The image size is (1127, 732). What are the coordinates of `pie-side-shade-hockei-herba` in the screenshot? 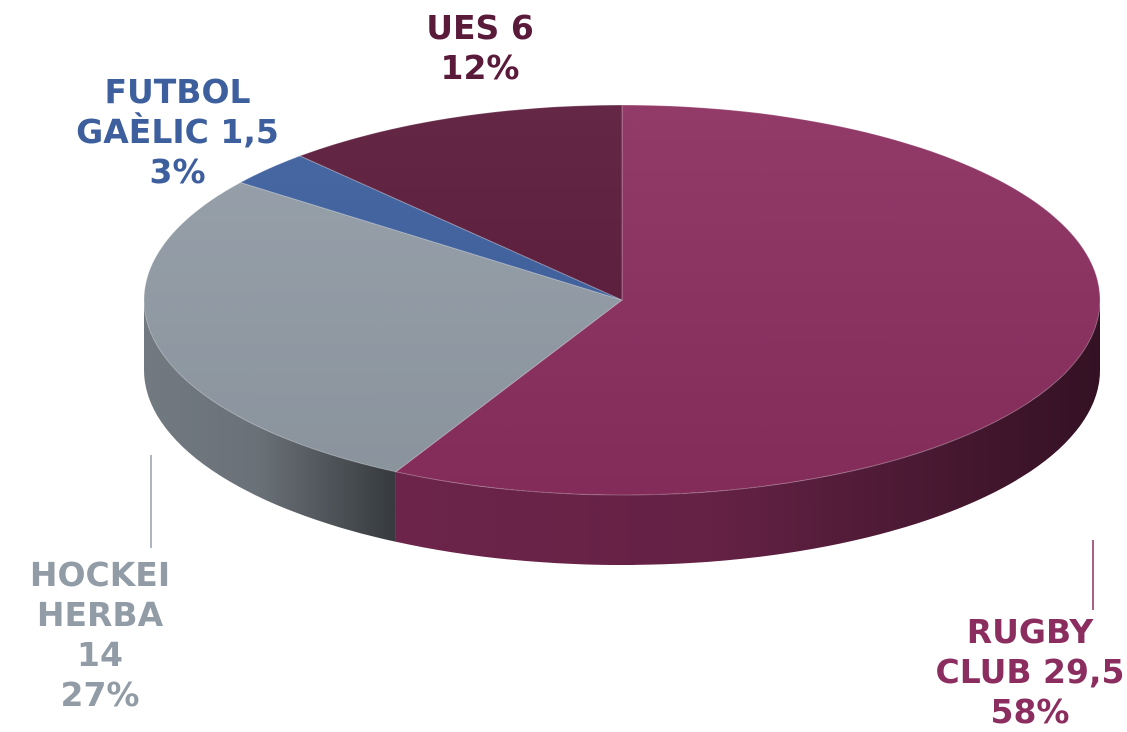 It's located at (270, 421).